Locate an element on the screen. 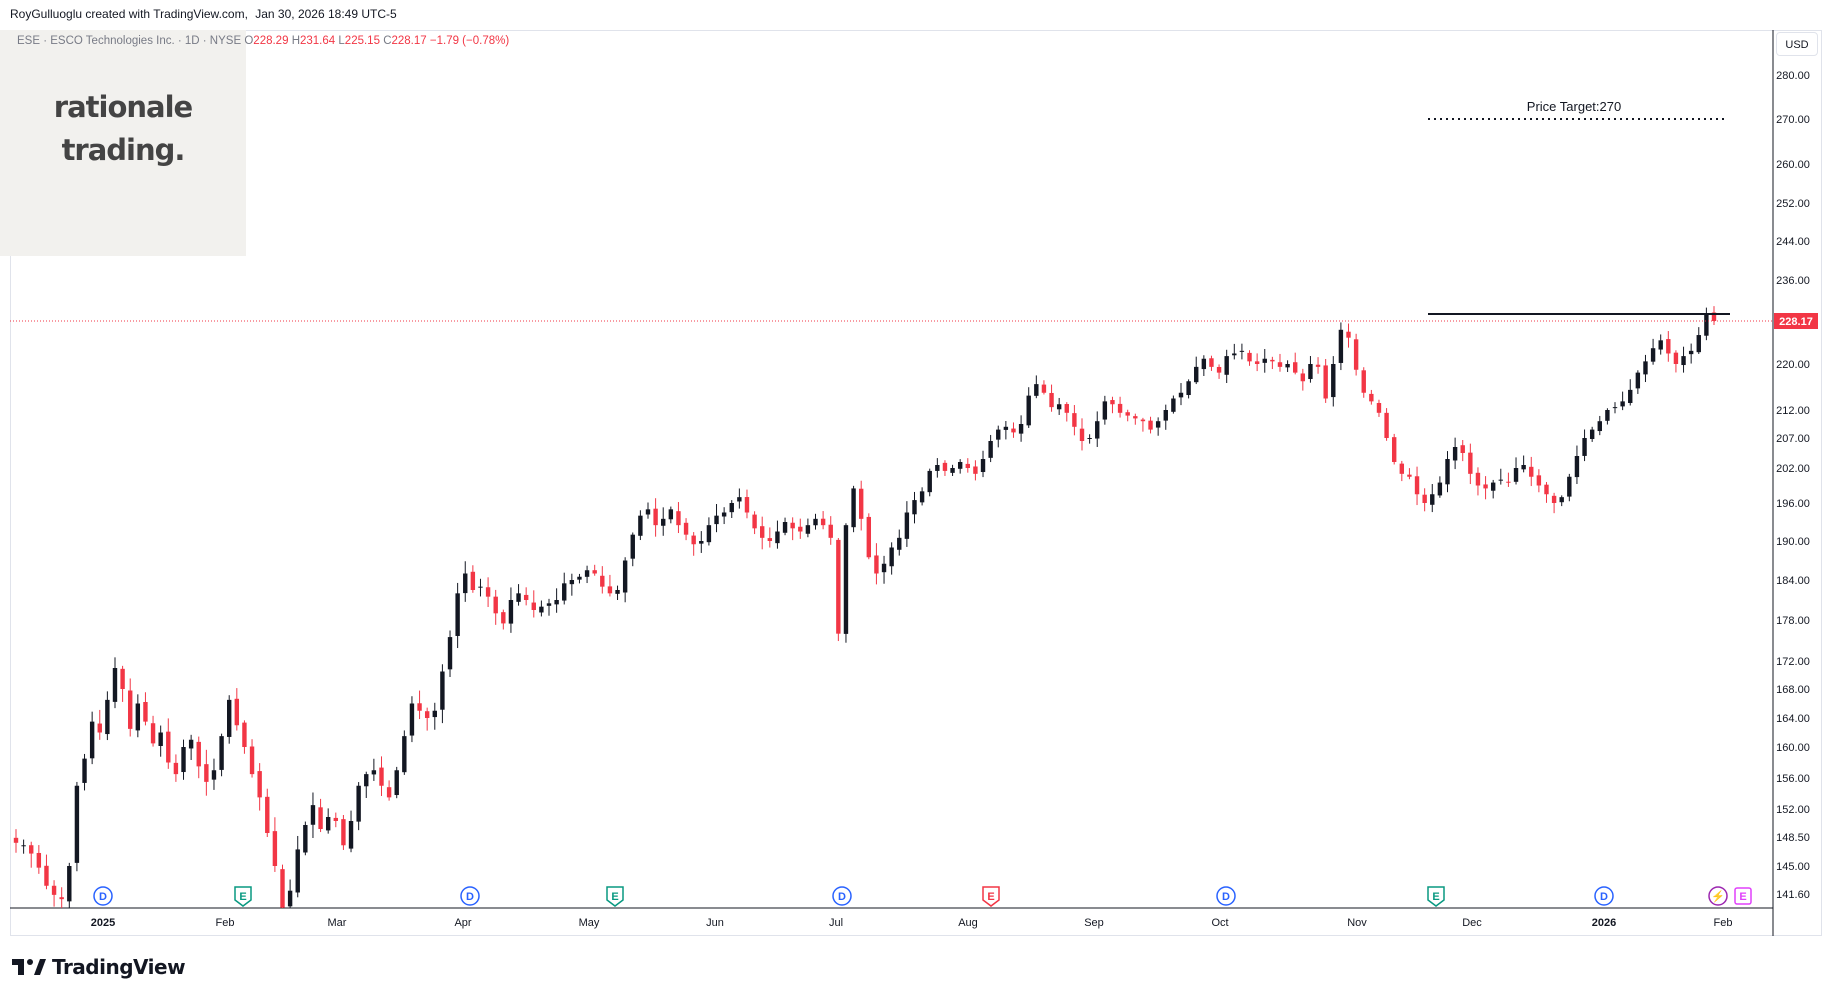 Image resolution: width=1835 pixels, height=996 pixels. currency-button: USD is located at coordinates (1797, 44).